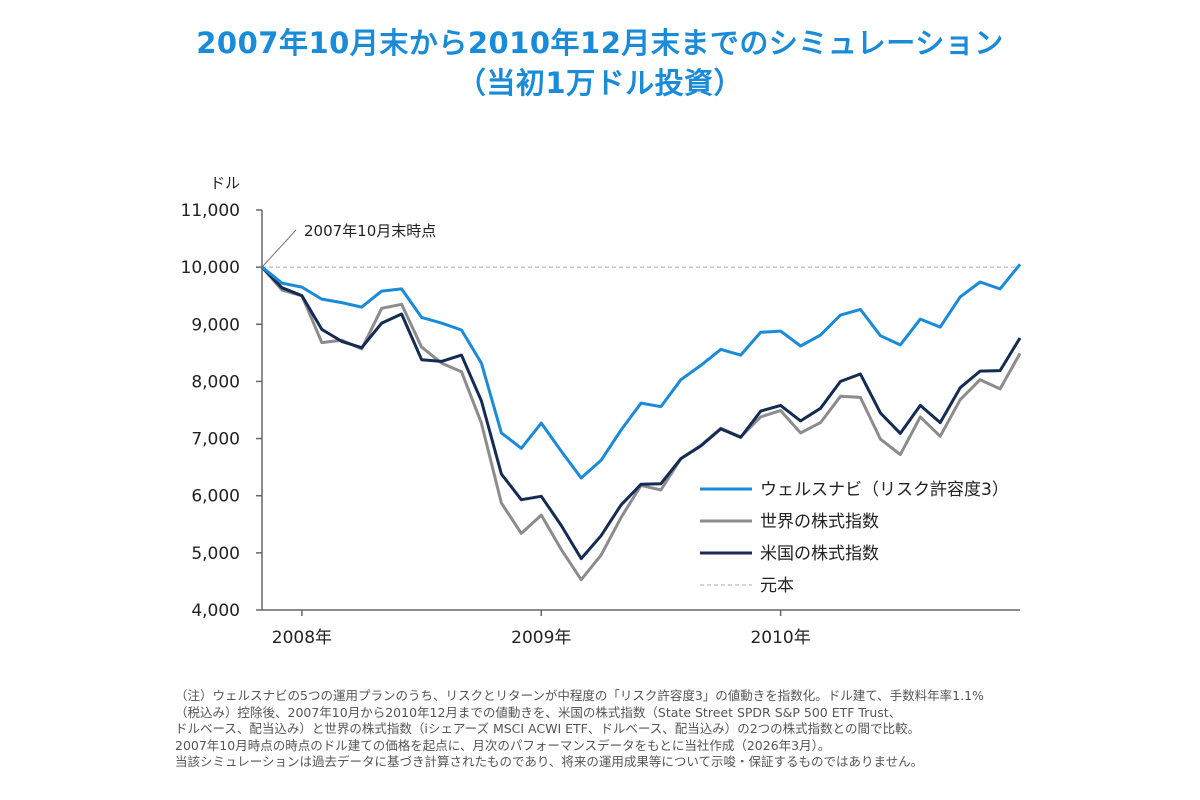 The height and width of the screenshot is (800, 1200). I want to click on chart-title-line2: （当初1万ドル投資）, so click(600, 83).